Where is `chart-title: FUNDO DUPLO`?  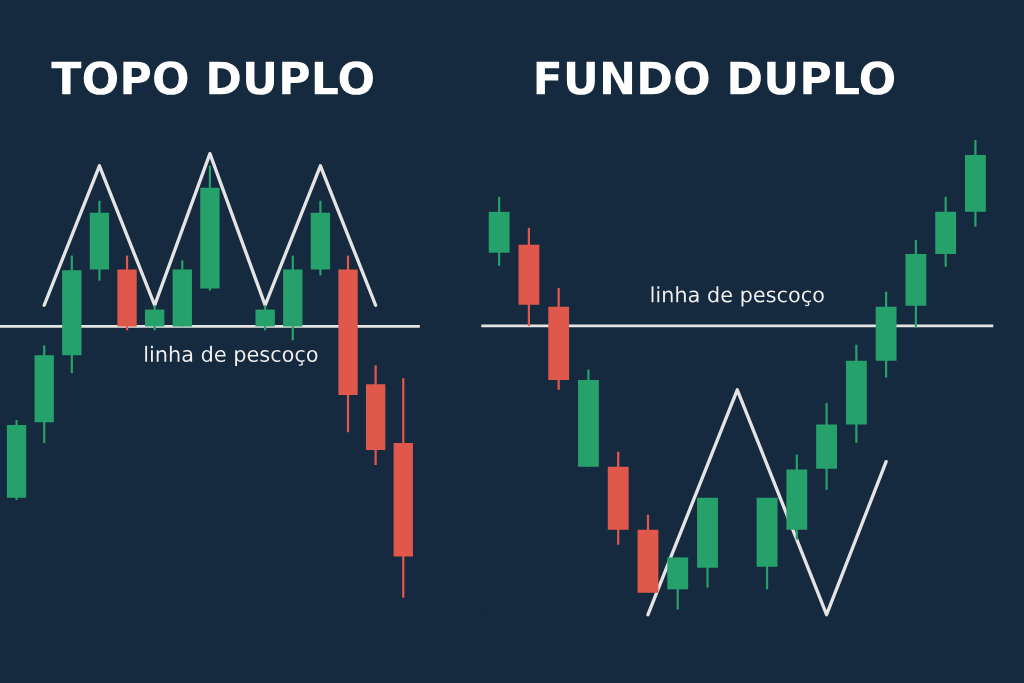
chart-title: FUNDO DUPLO is located at coordinates (715, 78).